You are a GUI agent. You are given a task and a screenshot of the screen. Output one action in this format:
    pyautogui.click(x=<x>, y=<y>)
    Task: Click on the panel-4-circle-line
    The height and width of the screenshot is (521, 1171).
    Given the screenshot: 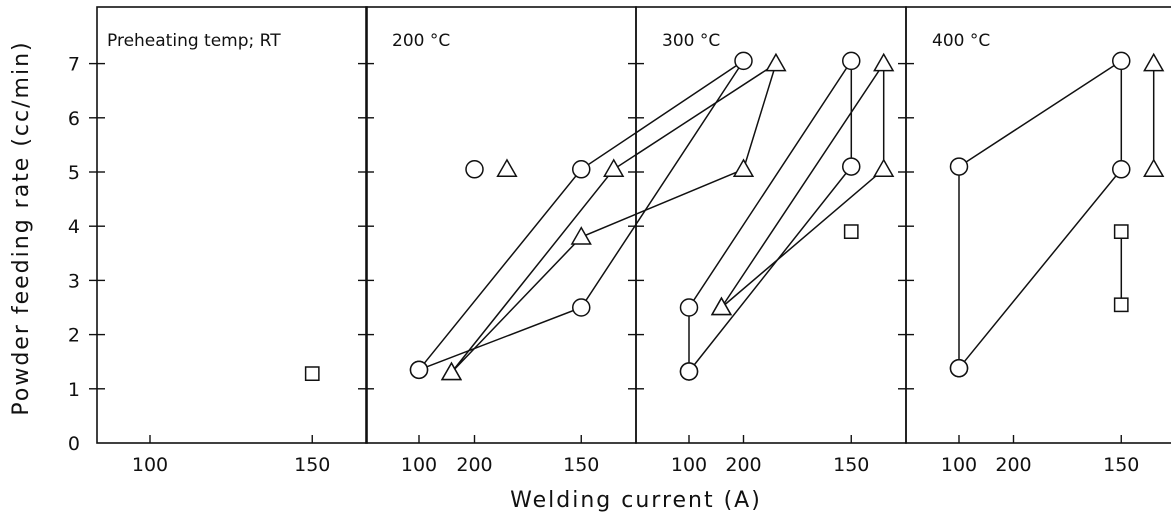 What is the action you would take?
    pyautogui.click(x=1040, y=214)
    